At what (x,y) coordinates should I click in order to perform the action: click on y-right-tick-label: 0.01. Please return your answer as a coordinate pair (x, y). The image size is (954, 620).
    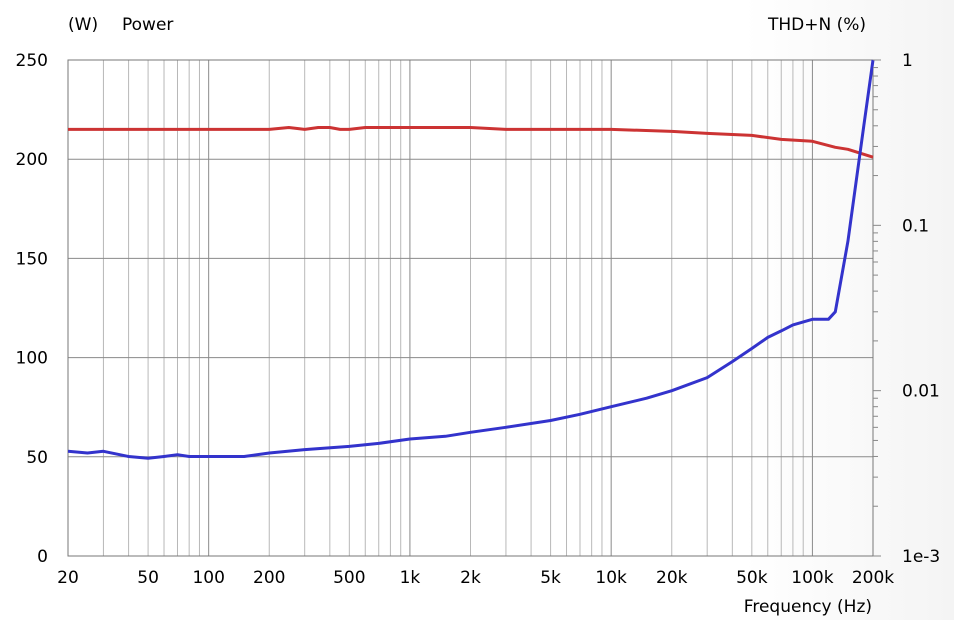
    Looking at the image, I should click on (921, 392).